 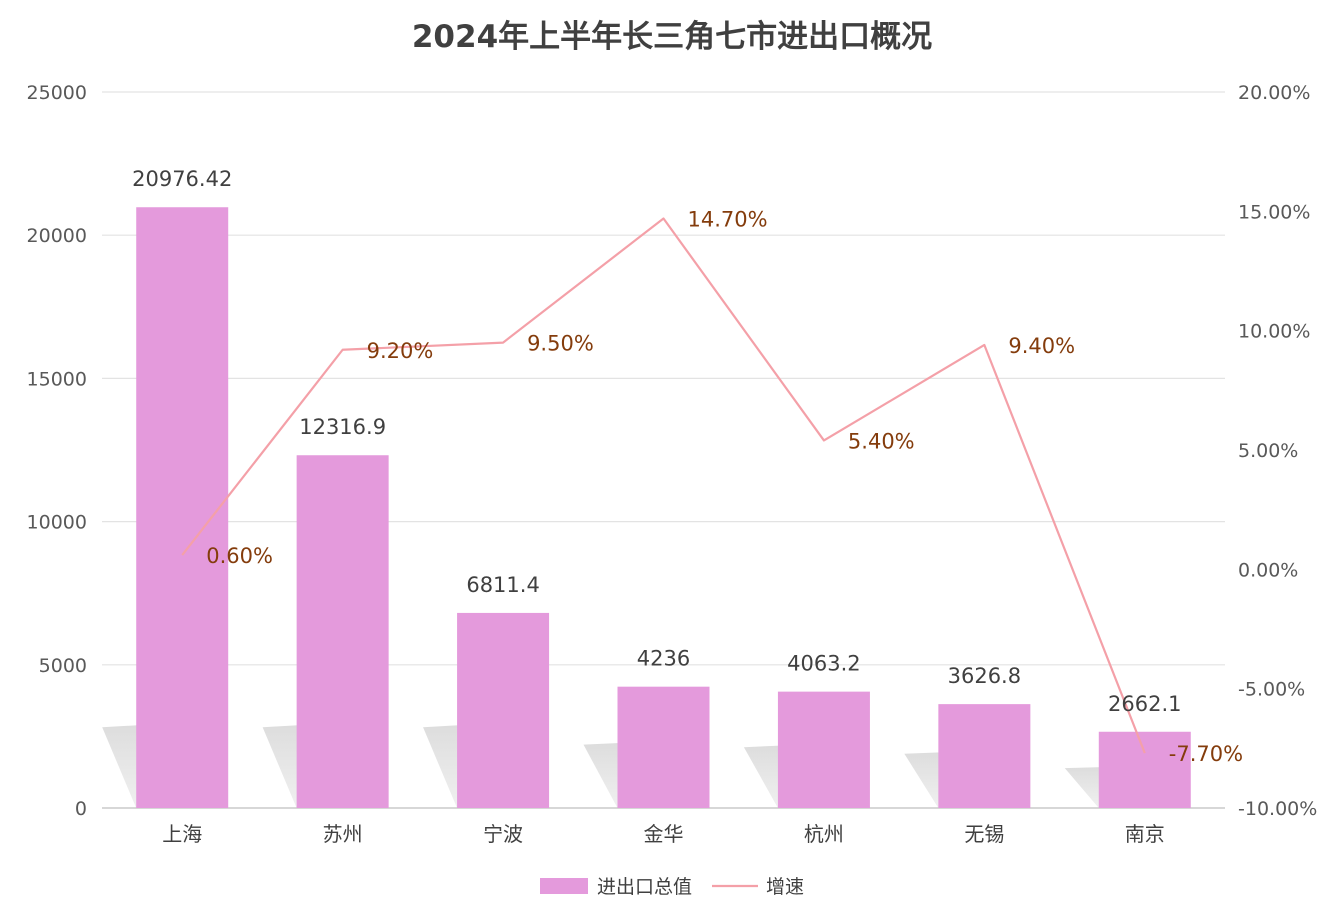 I want to click on left-axis-tick-label: 5000, so click(x=63, y=666).